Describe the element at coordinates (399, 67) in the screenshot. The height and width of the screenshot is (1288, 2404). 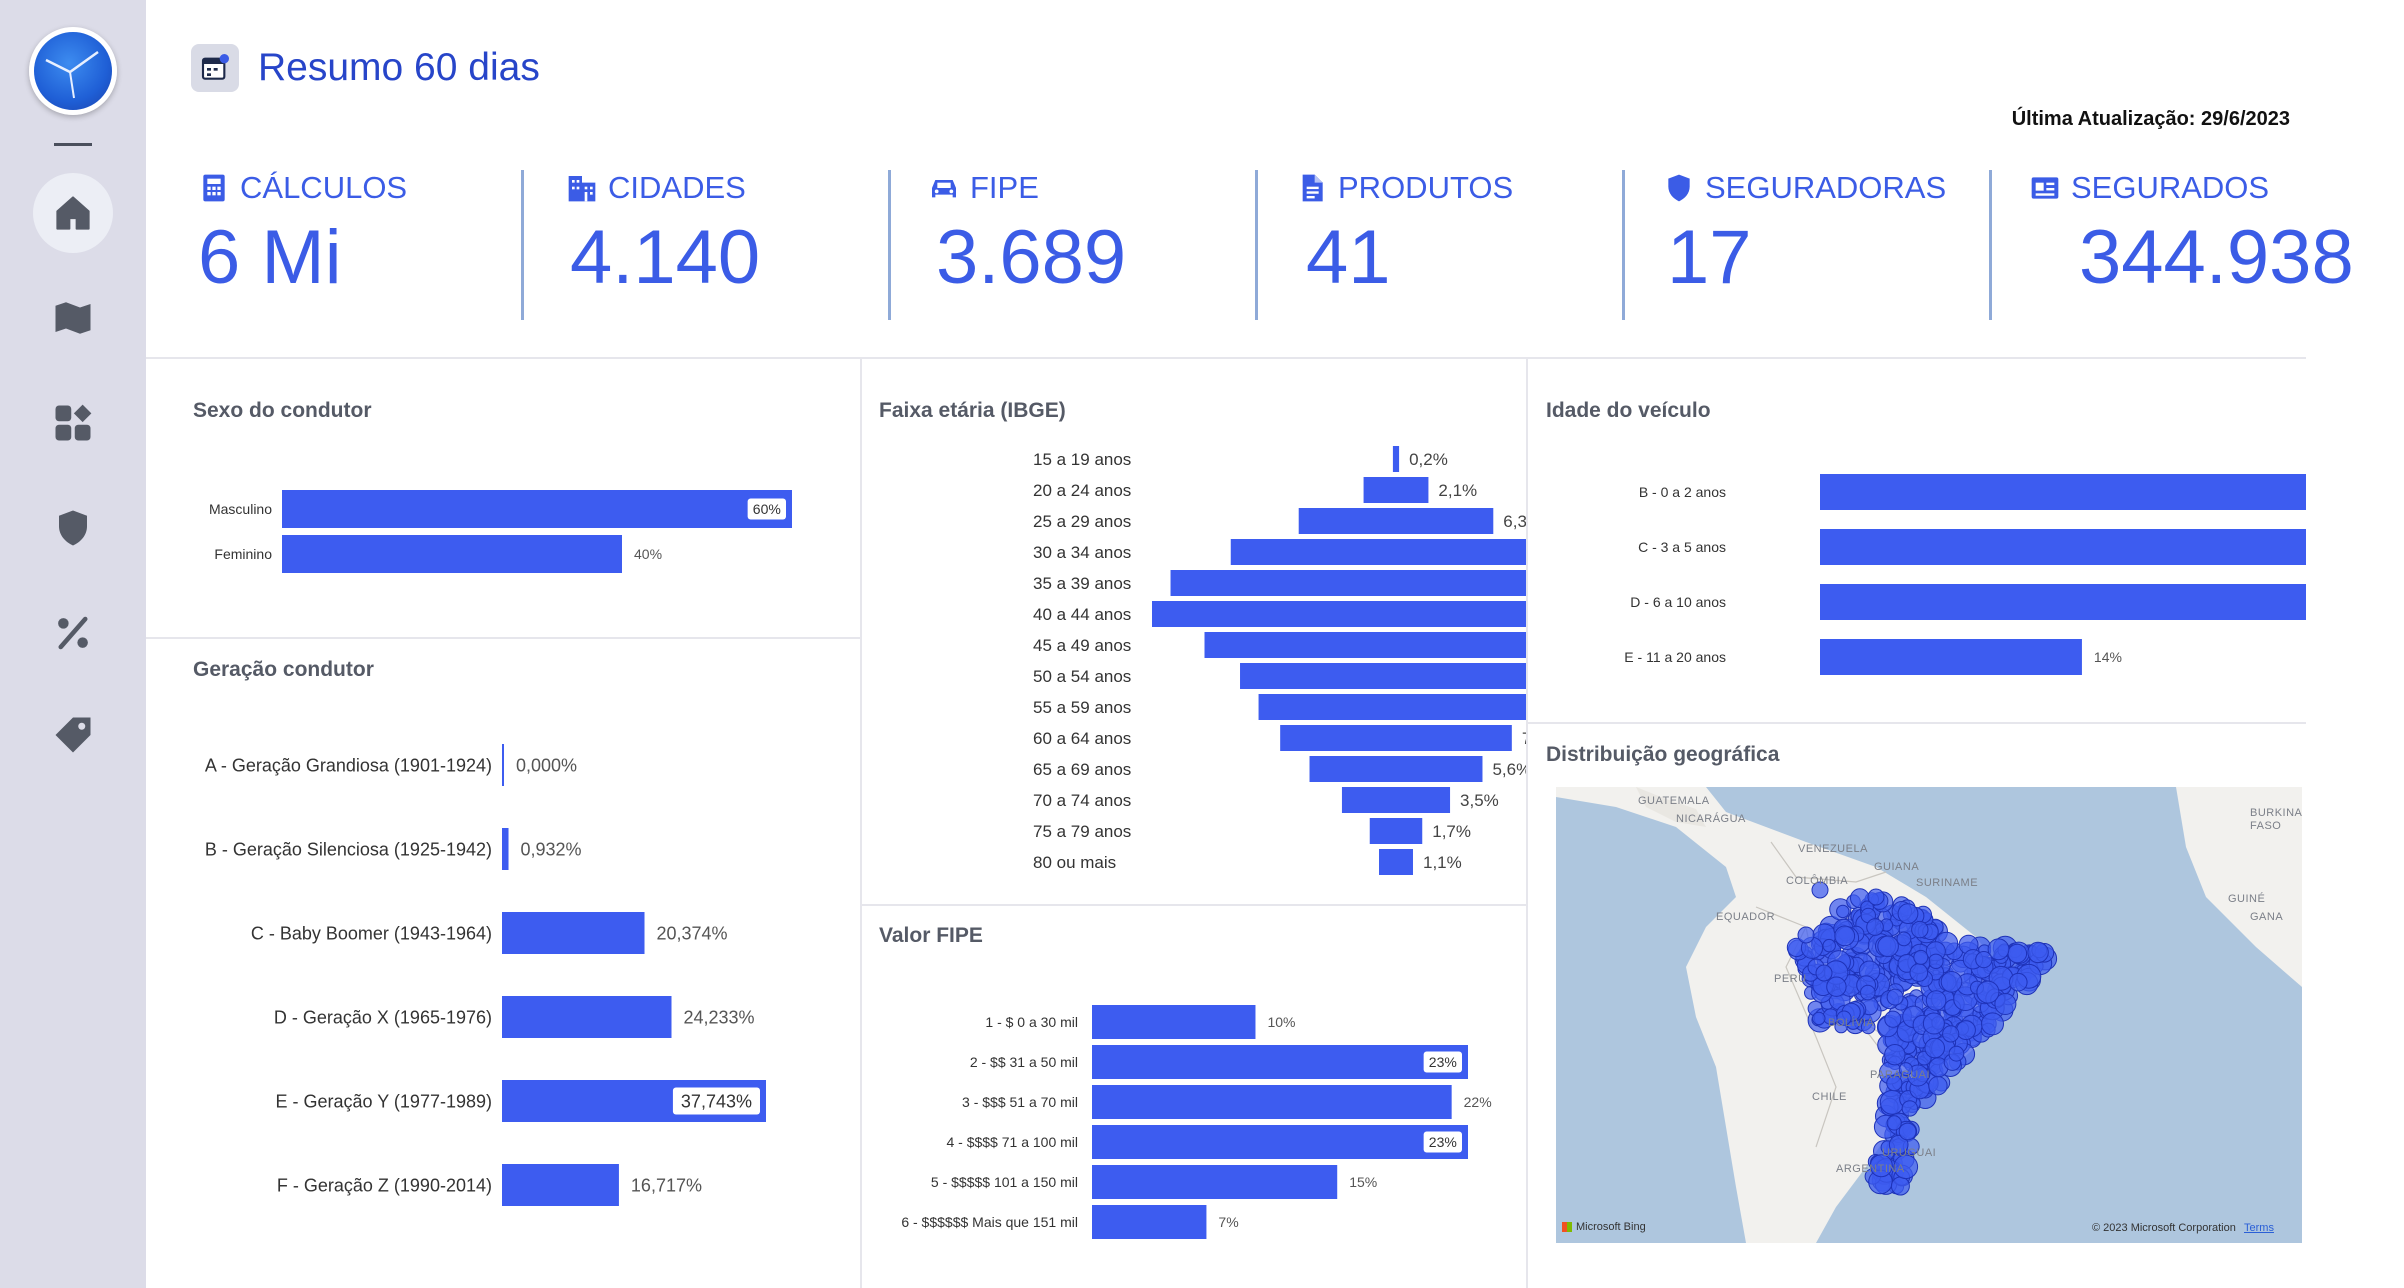
I see `page-title: Resumo 60 dias` at that location.